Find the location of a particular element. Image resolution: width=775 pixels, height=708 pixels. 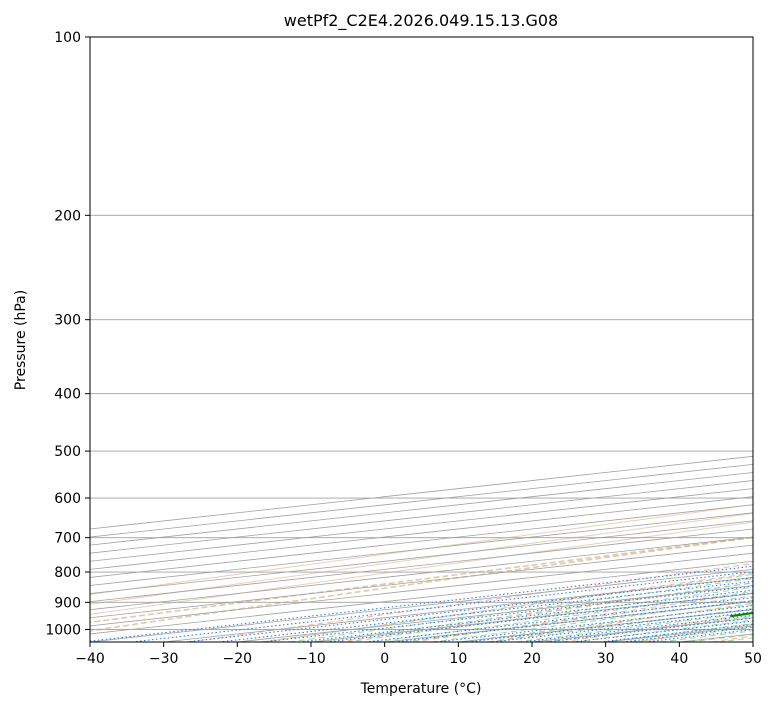

chart-title: wetPf2_C2E4.2026.049.15.13.G08 is located at coordinates (421, 21).